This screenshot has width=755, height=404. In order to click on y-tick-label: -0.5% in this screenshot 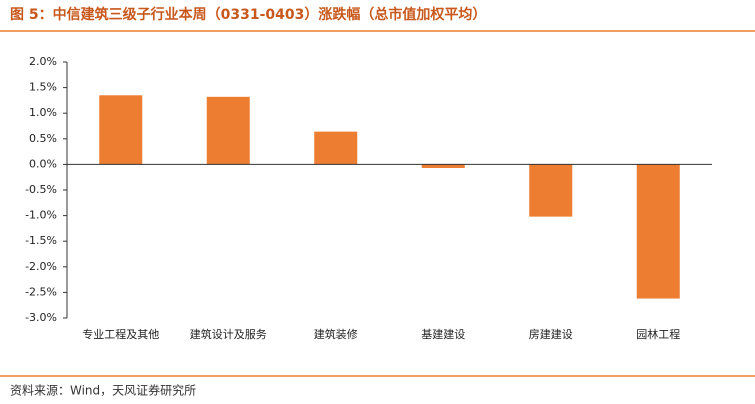, I will do `click(41, 189)`.